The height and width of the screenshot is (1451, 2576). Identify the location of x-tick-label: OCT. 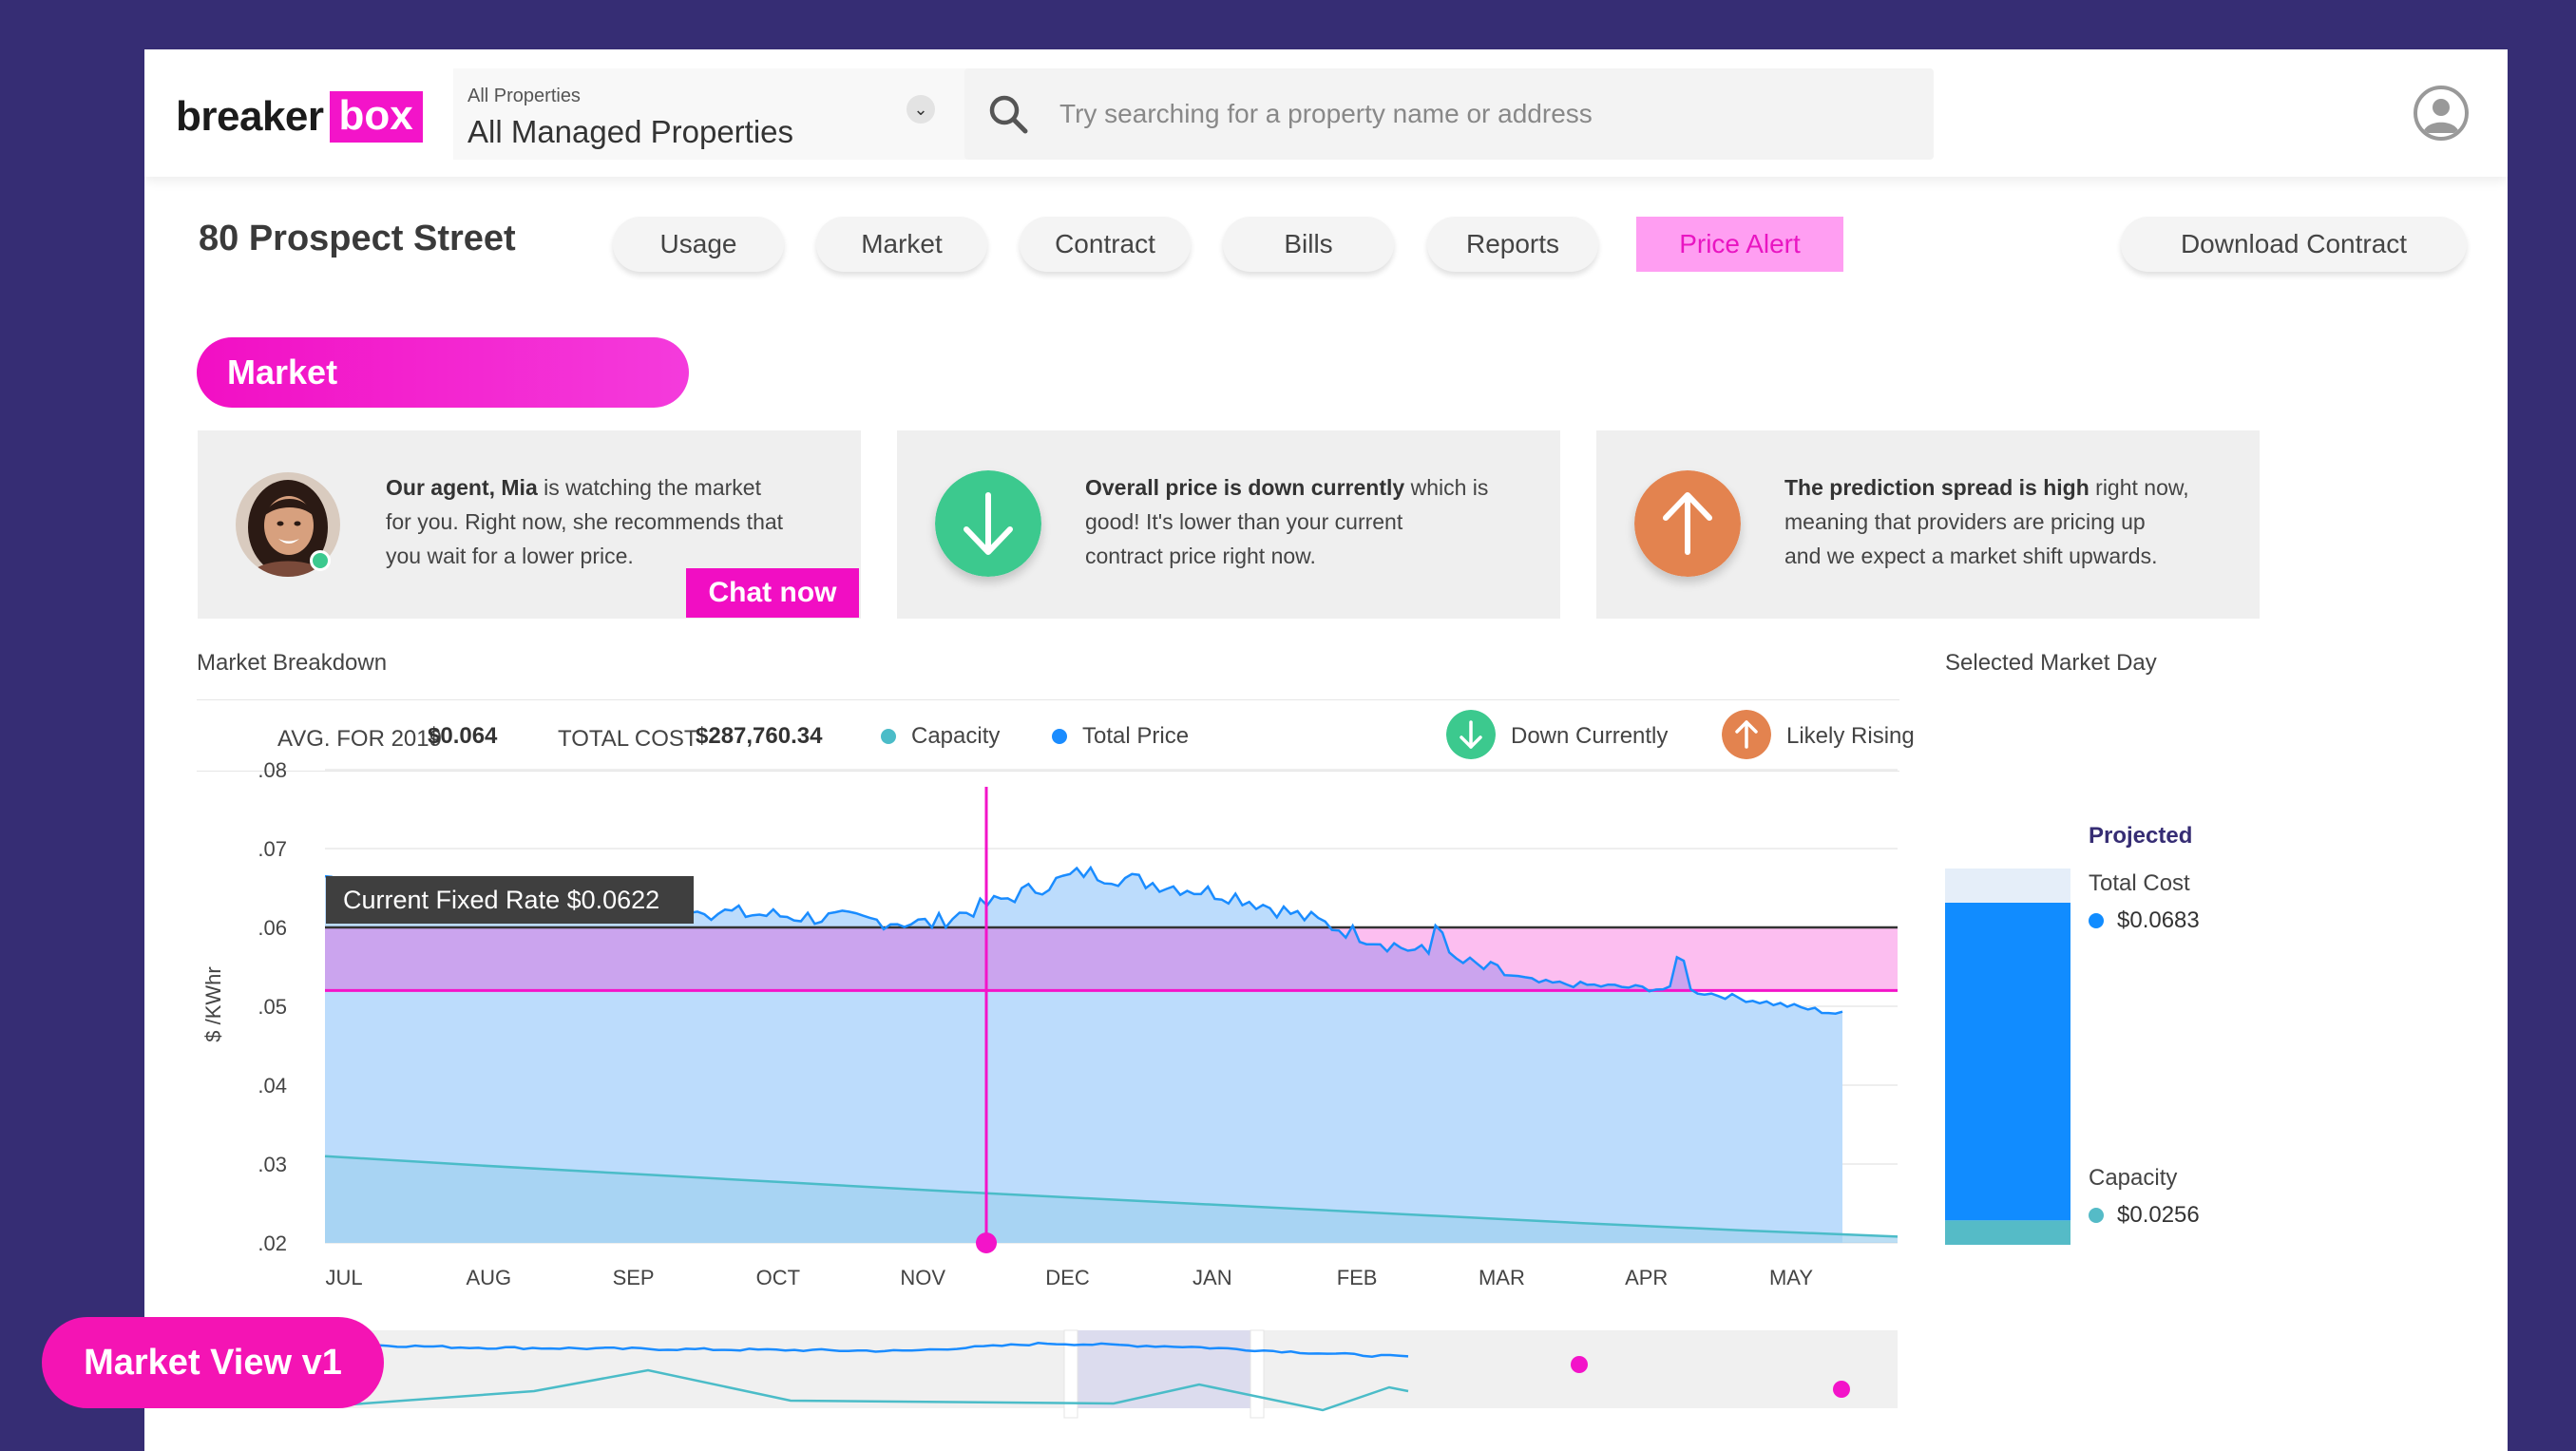
(778, 1278).